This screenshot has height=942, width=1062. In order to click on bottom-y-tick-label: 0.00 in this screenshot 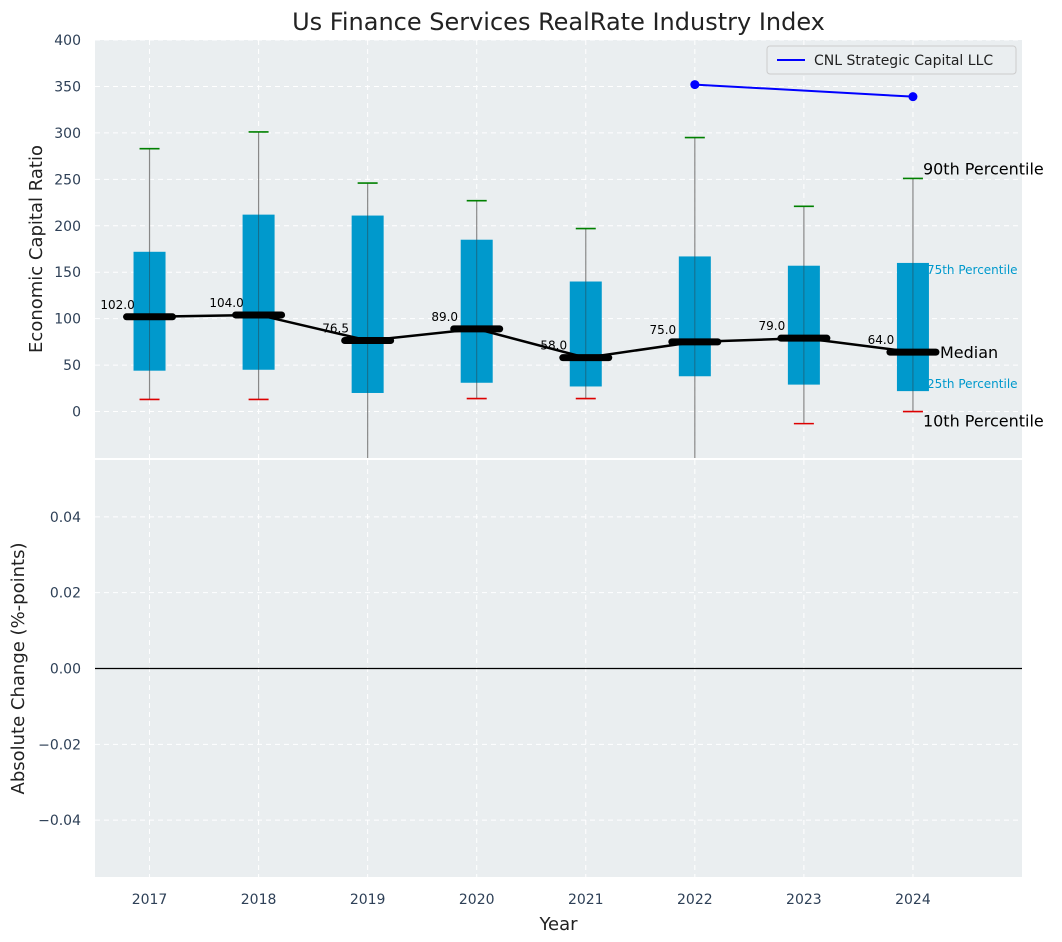, I will do `click(65, 670)`.